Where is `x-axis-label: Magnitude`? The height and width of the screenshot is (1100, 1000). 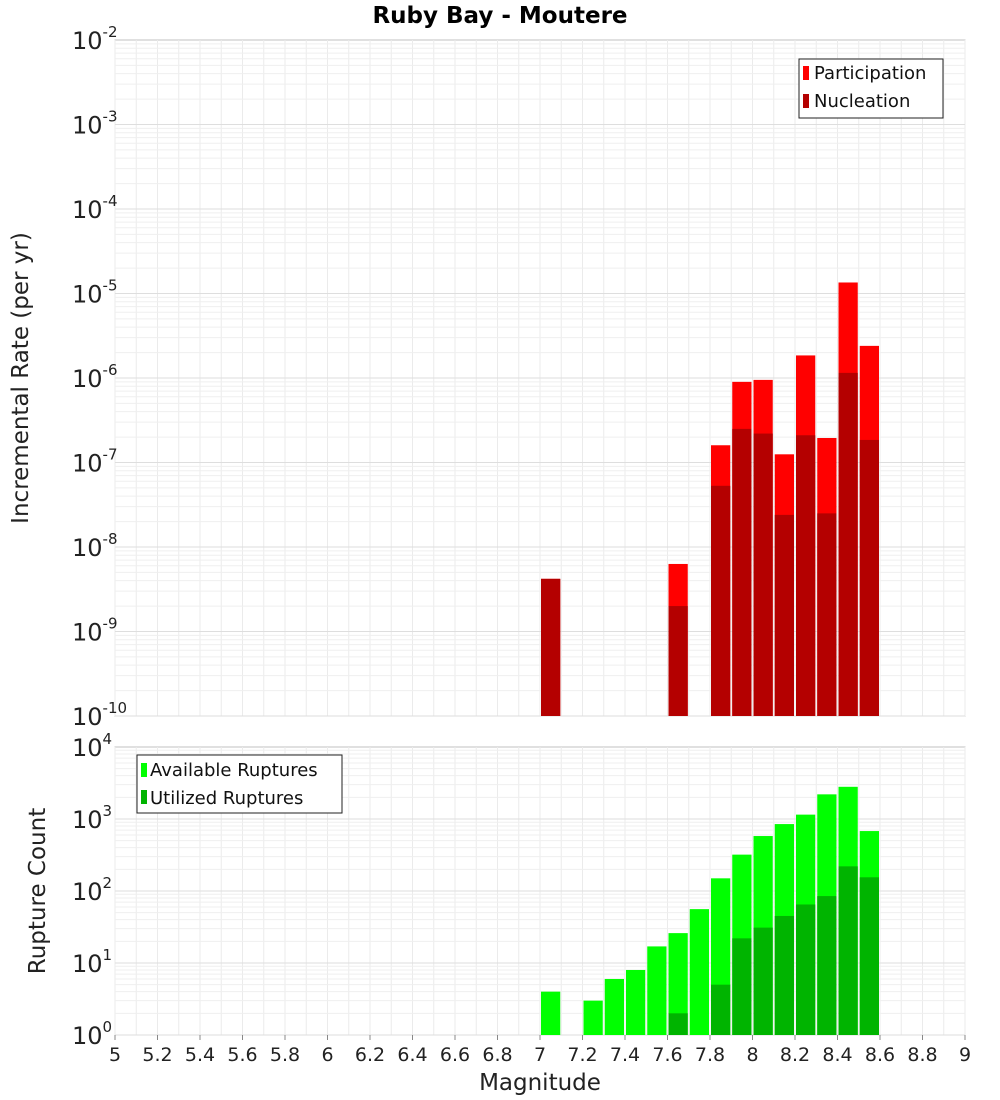
x-axis-label: Magnitude is located at coordinates (540, 1083).